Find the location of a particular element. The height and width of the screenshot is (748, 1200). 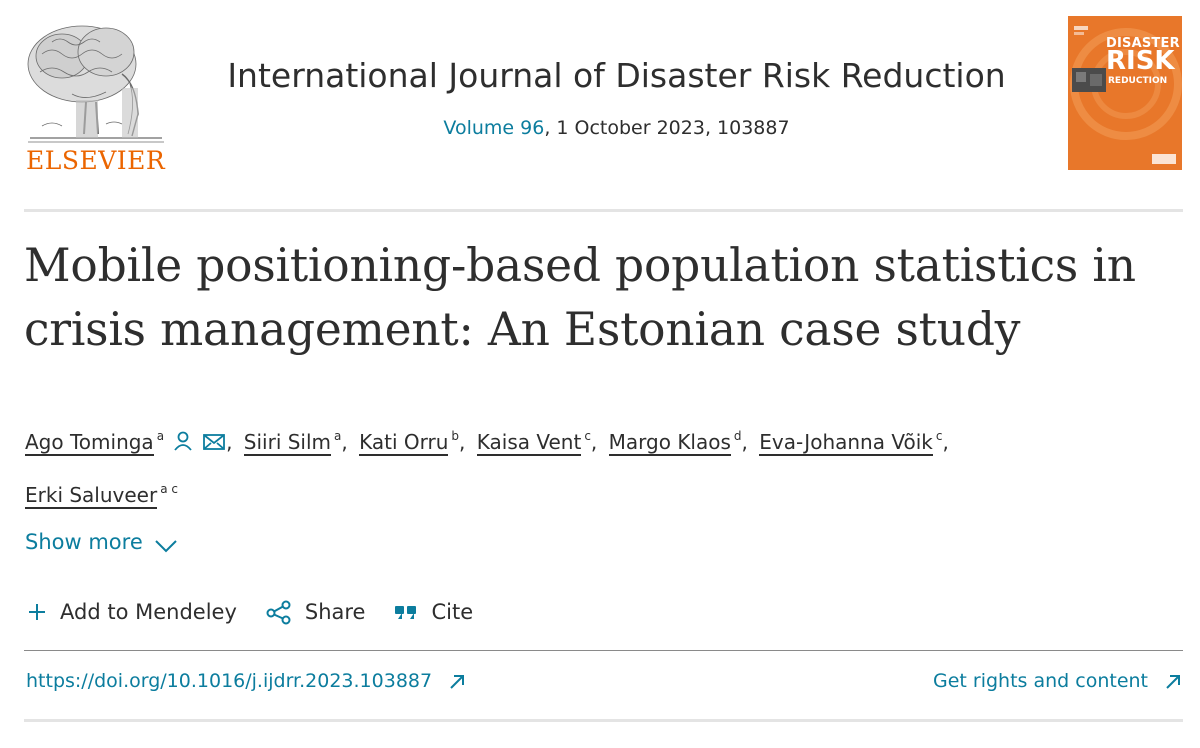

volume-link: Volume 96 is located at coordinates (494, 128).